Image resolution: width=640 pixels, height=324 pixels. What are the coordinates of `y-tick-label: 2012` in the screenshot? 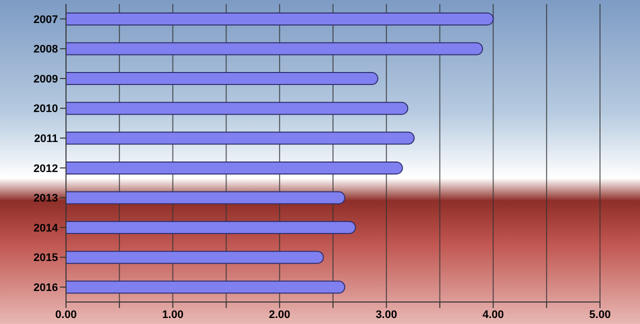 It's located at (46, 168).